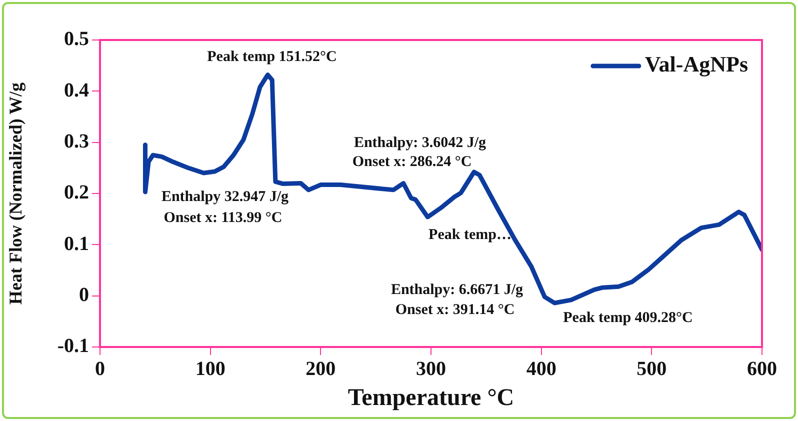 The image size is (798, 421). Describe the element at coordinates (412, 162) in the screenshot. I see `annotation: Onset x: 286.24 °C` at that location.